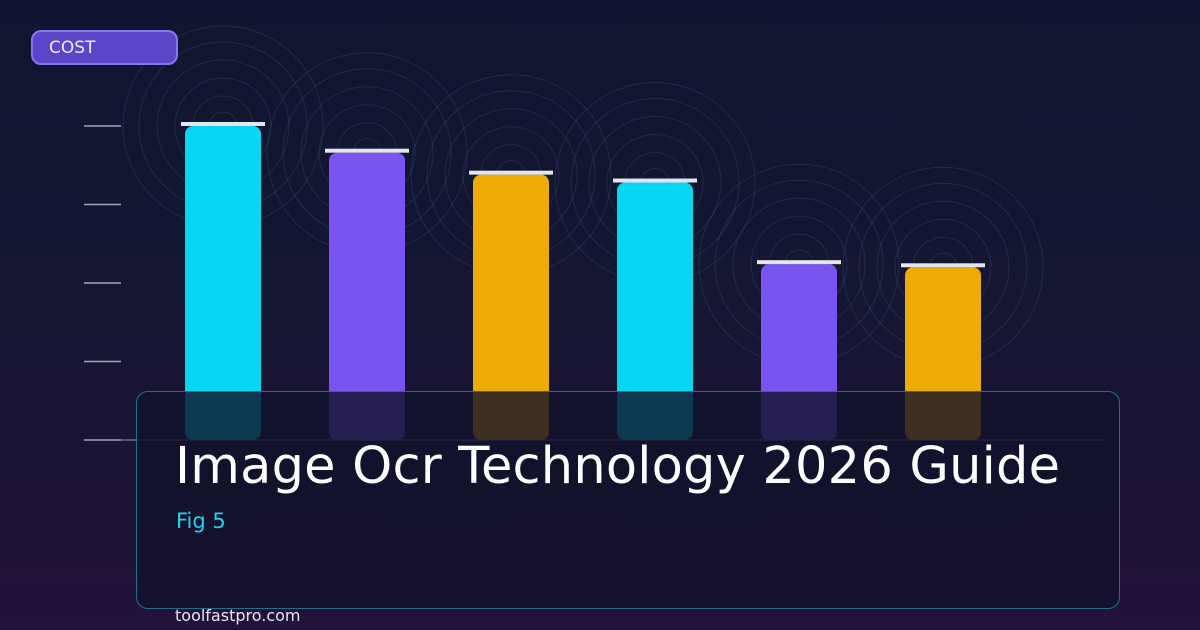  I want to click on page-title: Image Ocr Technology 2026 Guide, so click(618, 466).